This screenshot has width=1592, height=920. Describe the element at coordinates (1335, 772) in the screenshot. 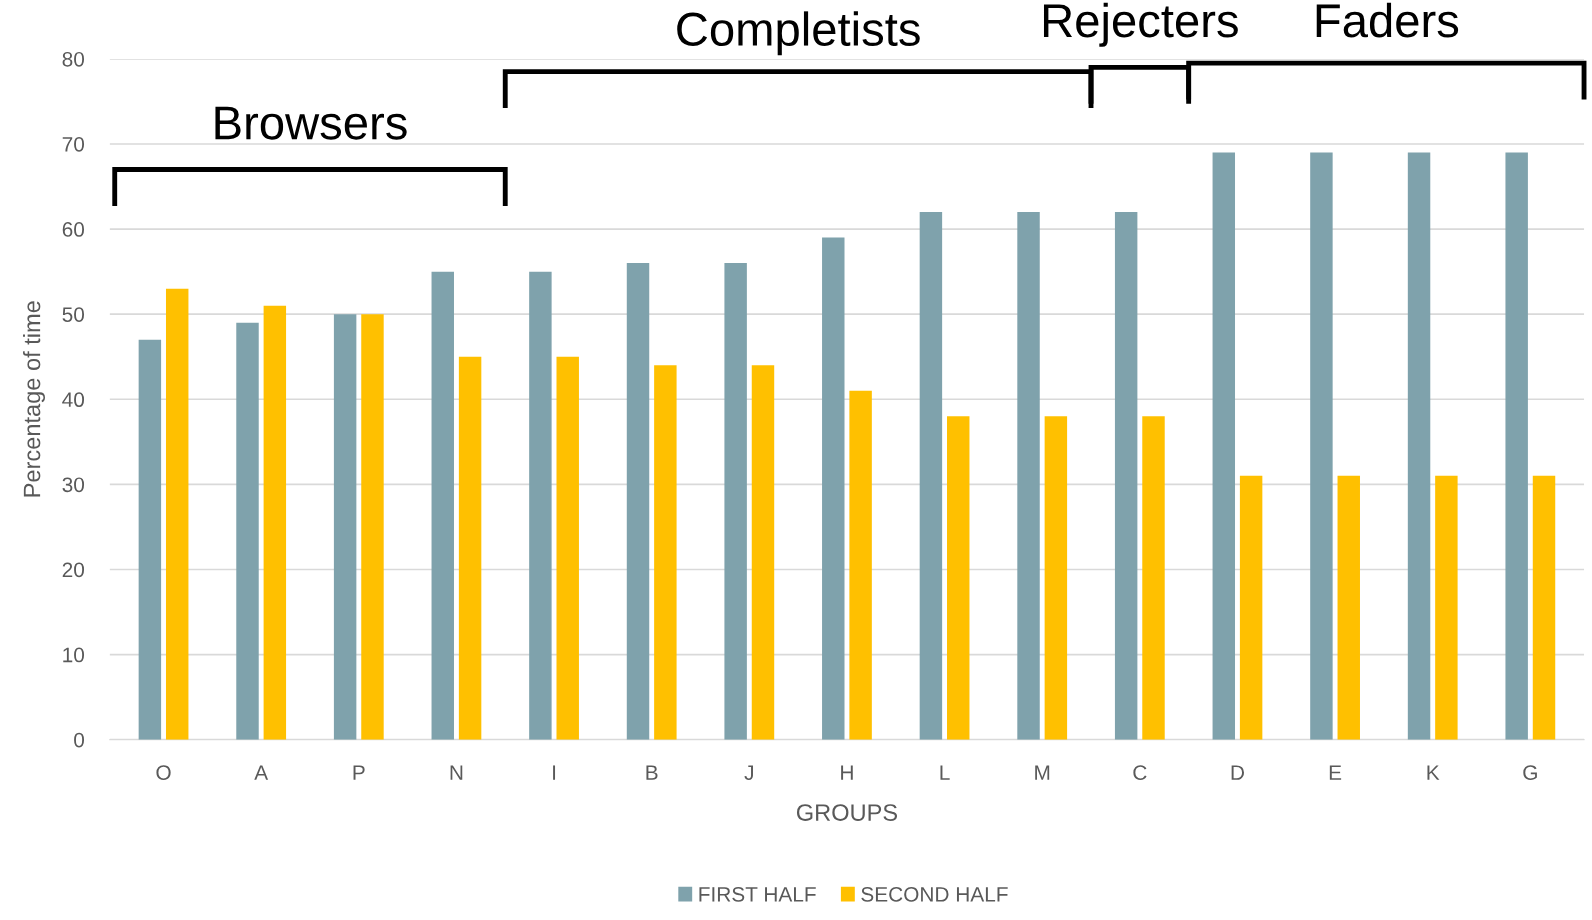

I see `x-tick-label: E` at that location.